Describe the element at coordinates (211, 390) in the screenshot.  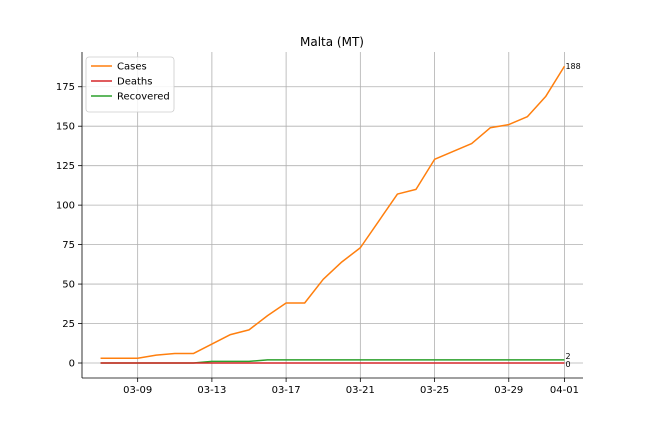
I see `x-tick-label: 03-13` at that location.